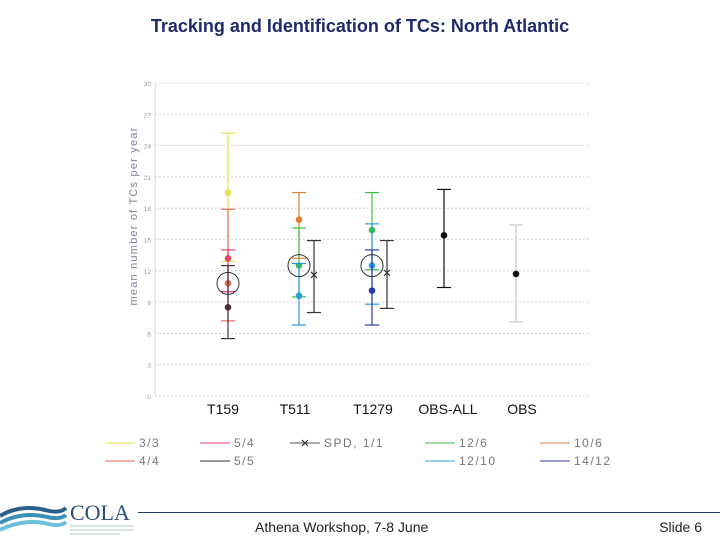 The image size is (720, 540). Describe the element at coordinates (305, 443) in the screenshot. I see `legend-marker` at that location.